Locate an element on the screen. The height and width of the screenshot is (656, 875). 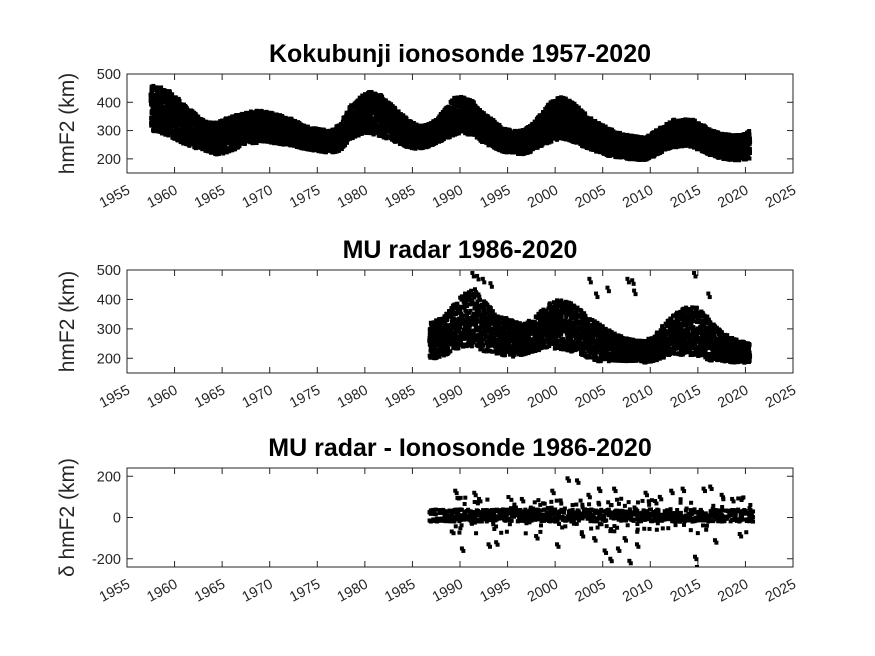
x-tick-label: 1975 is located at coordinates (305, 196).